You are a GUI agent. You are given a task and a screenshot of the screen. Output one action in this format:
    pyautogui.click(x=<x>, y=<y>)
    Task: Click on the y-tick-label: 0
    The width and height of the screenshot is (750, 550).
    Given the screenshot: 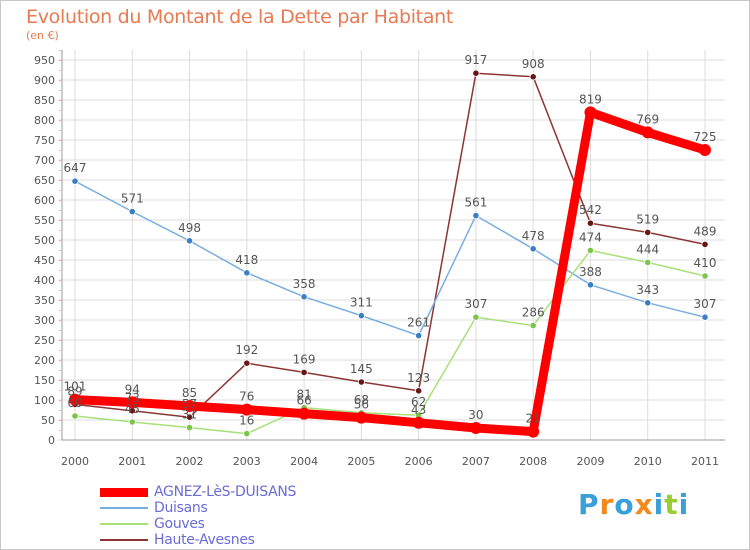 What is the action you would take?
    pyautogui.click(x=51, y=440)
    